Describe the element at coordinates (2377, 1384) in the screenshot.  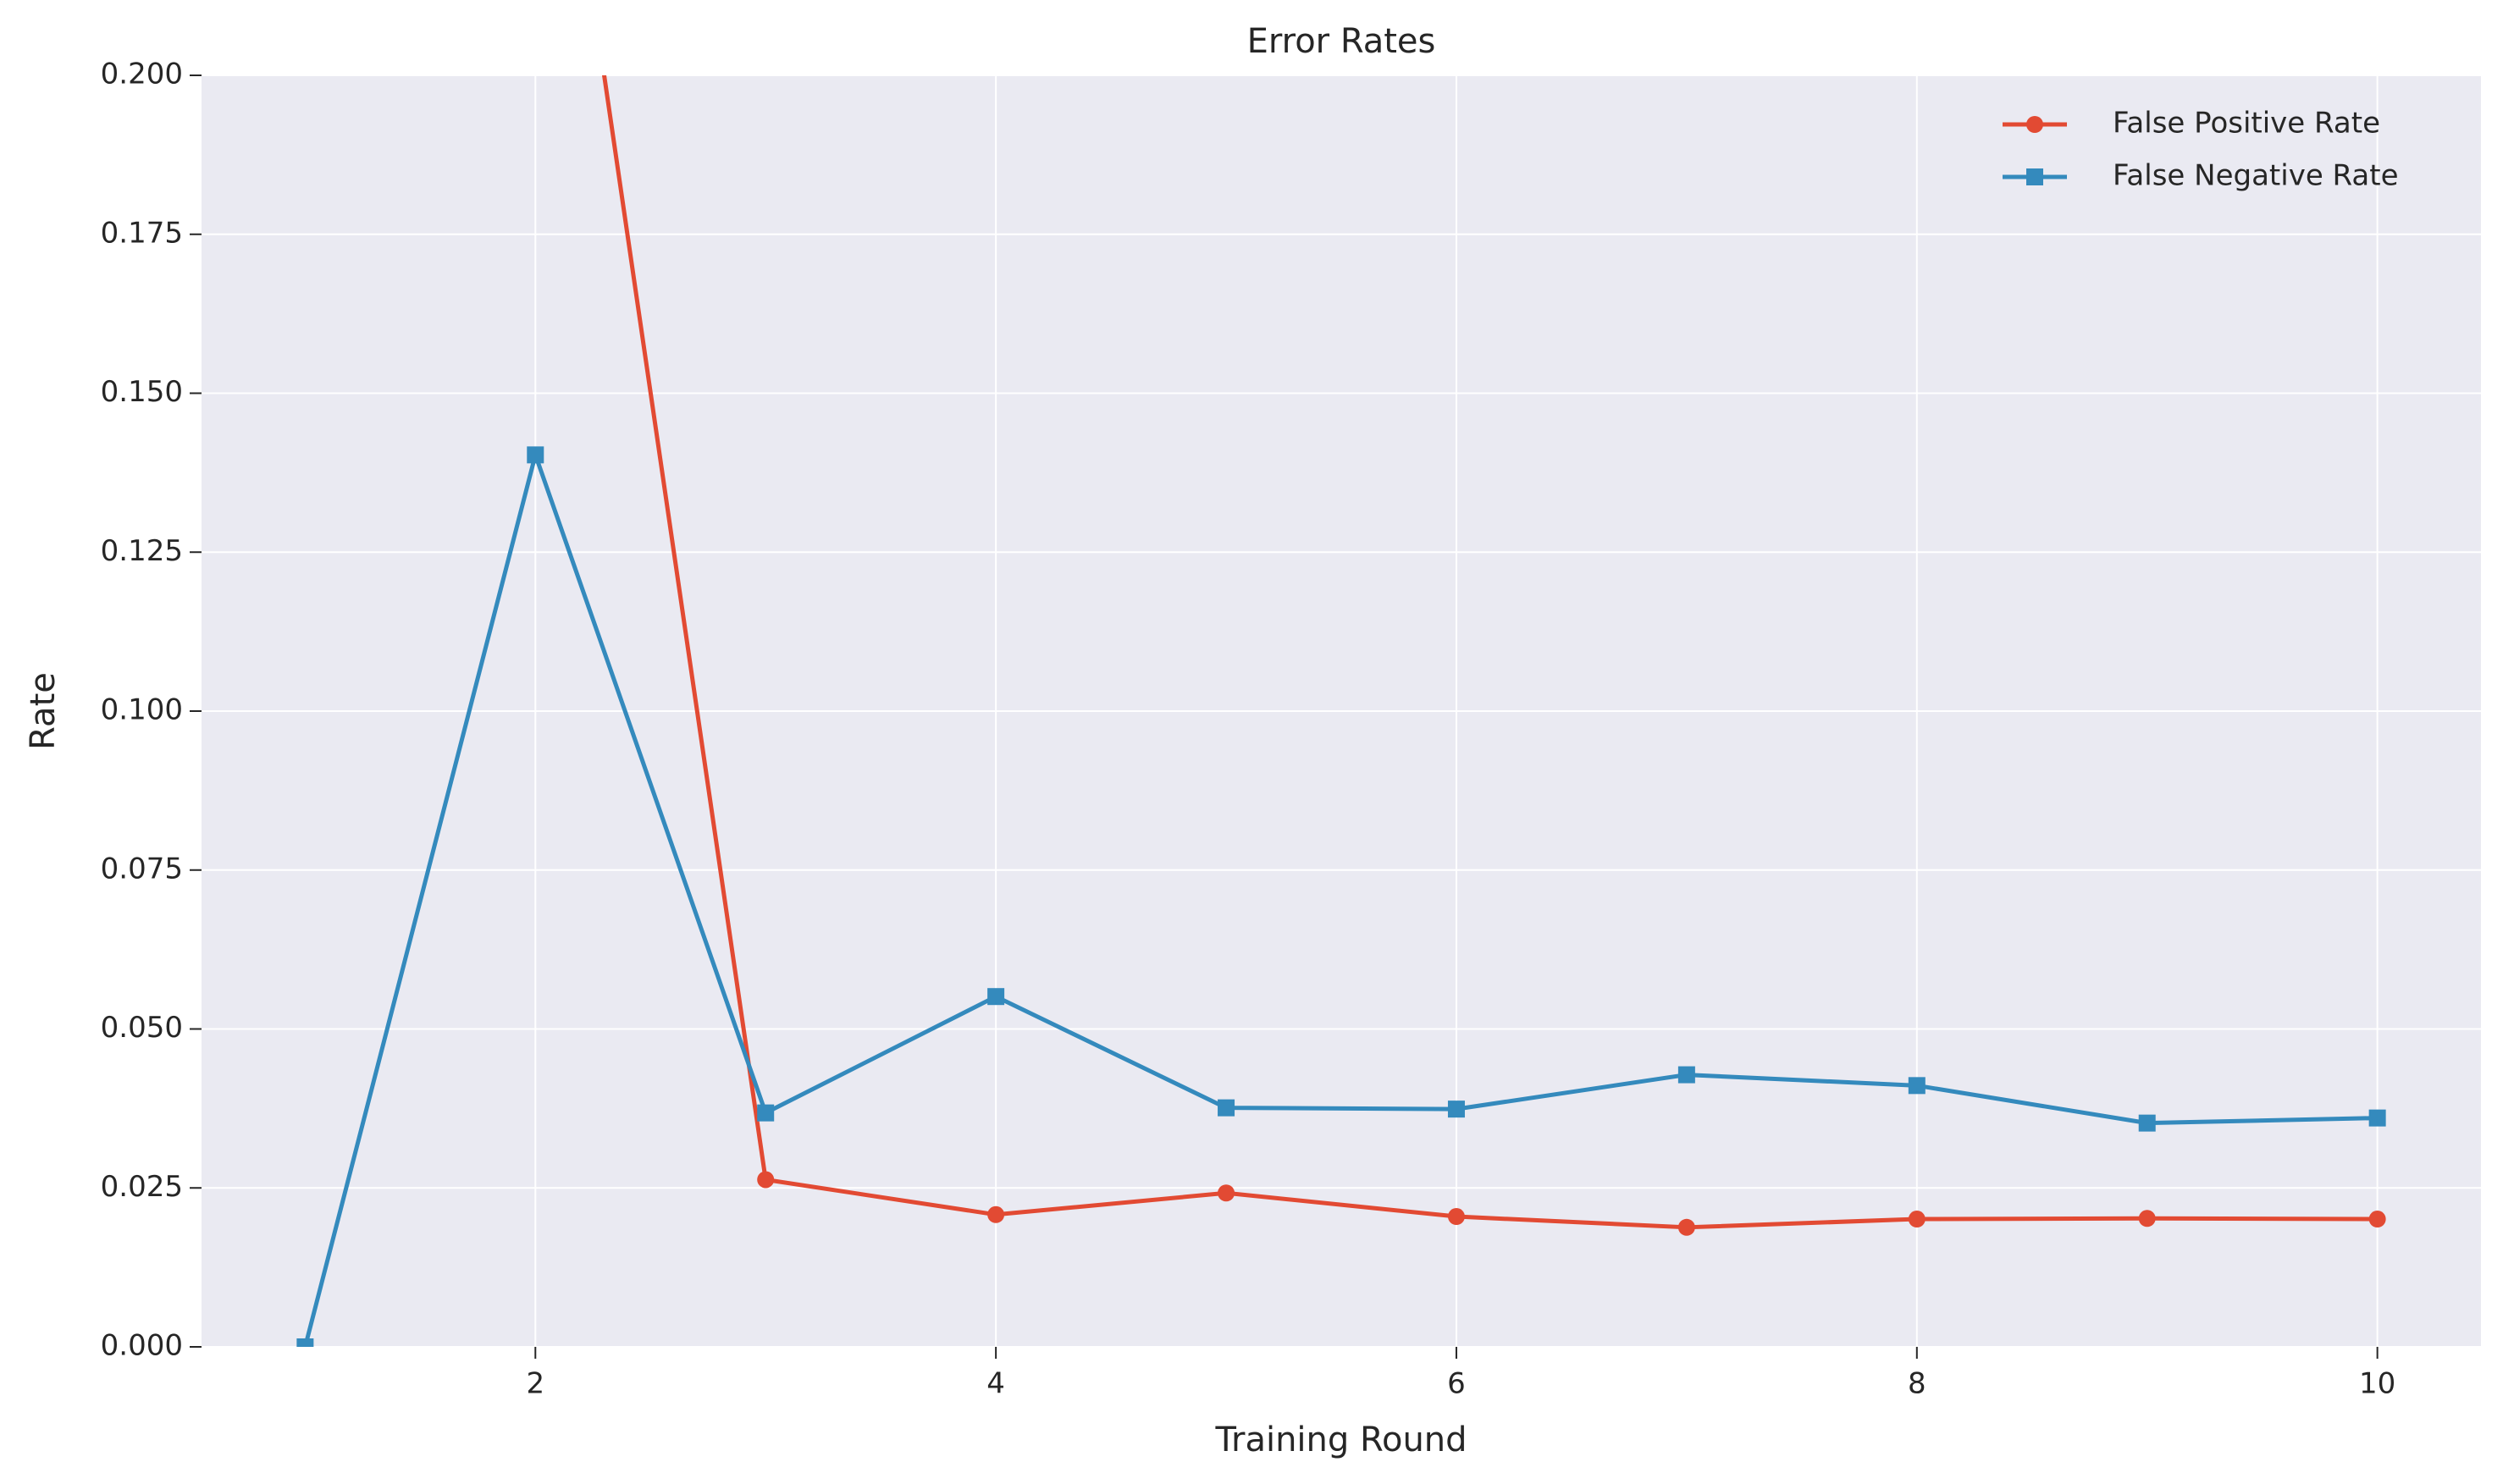
I see `x-tick-label: 10` at that location.